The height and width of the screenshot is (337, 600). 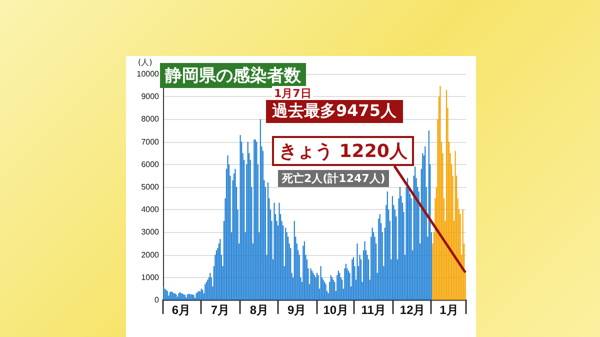 What do you see at coordinates (220, 310) in the screenshot?
I see `x-tick-label: 7月` at bounding box center [220, 310].